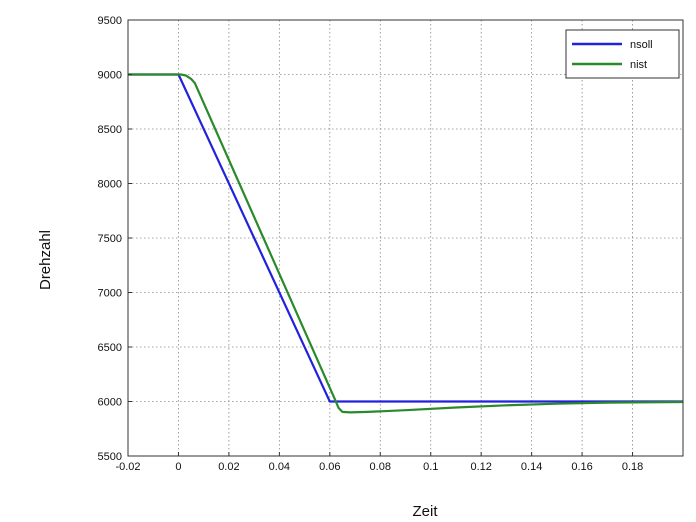  What do you see at coordinates (380, 467) in the screenshot?
I see `x-tick-label: 0.08` at bounding box center [380, 467].